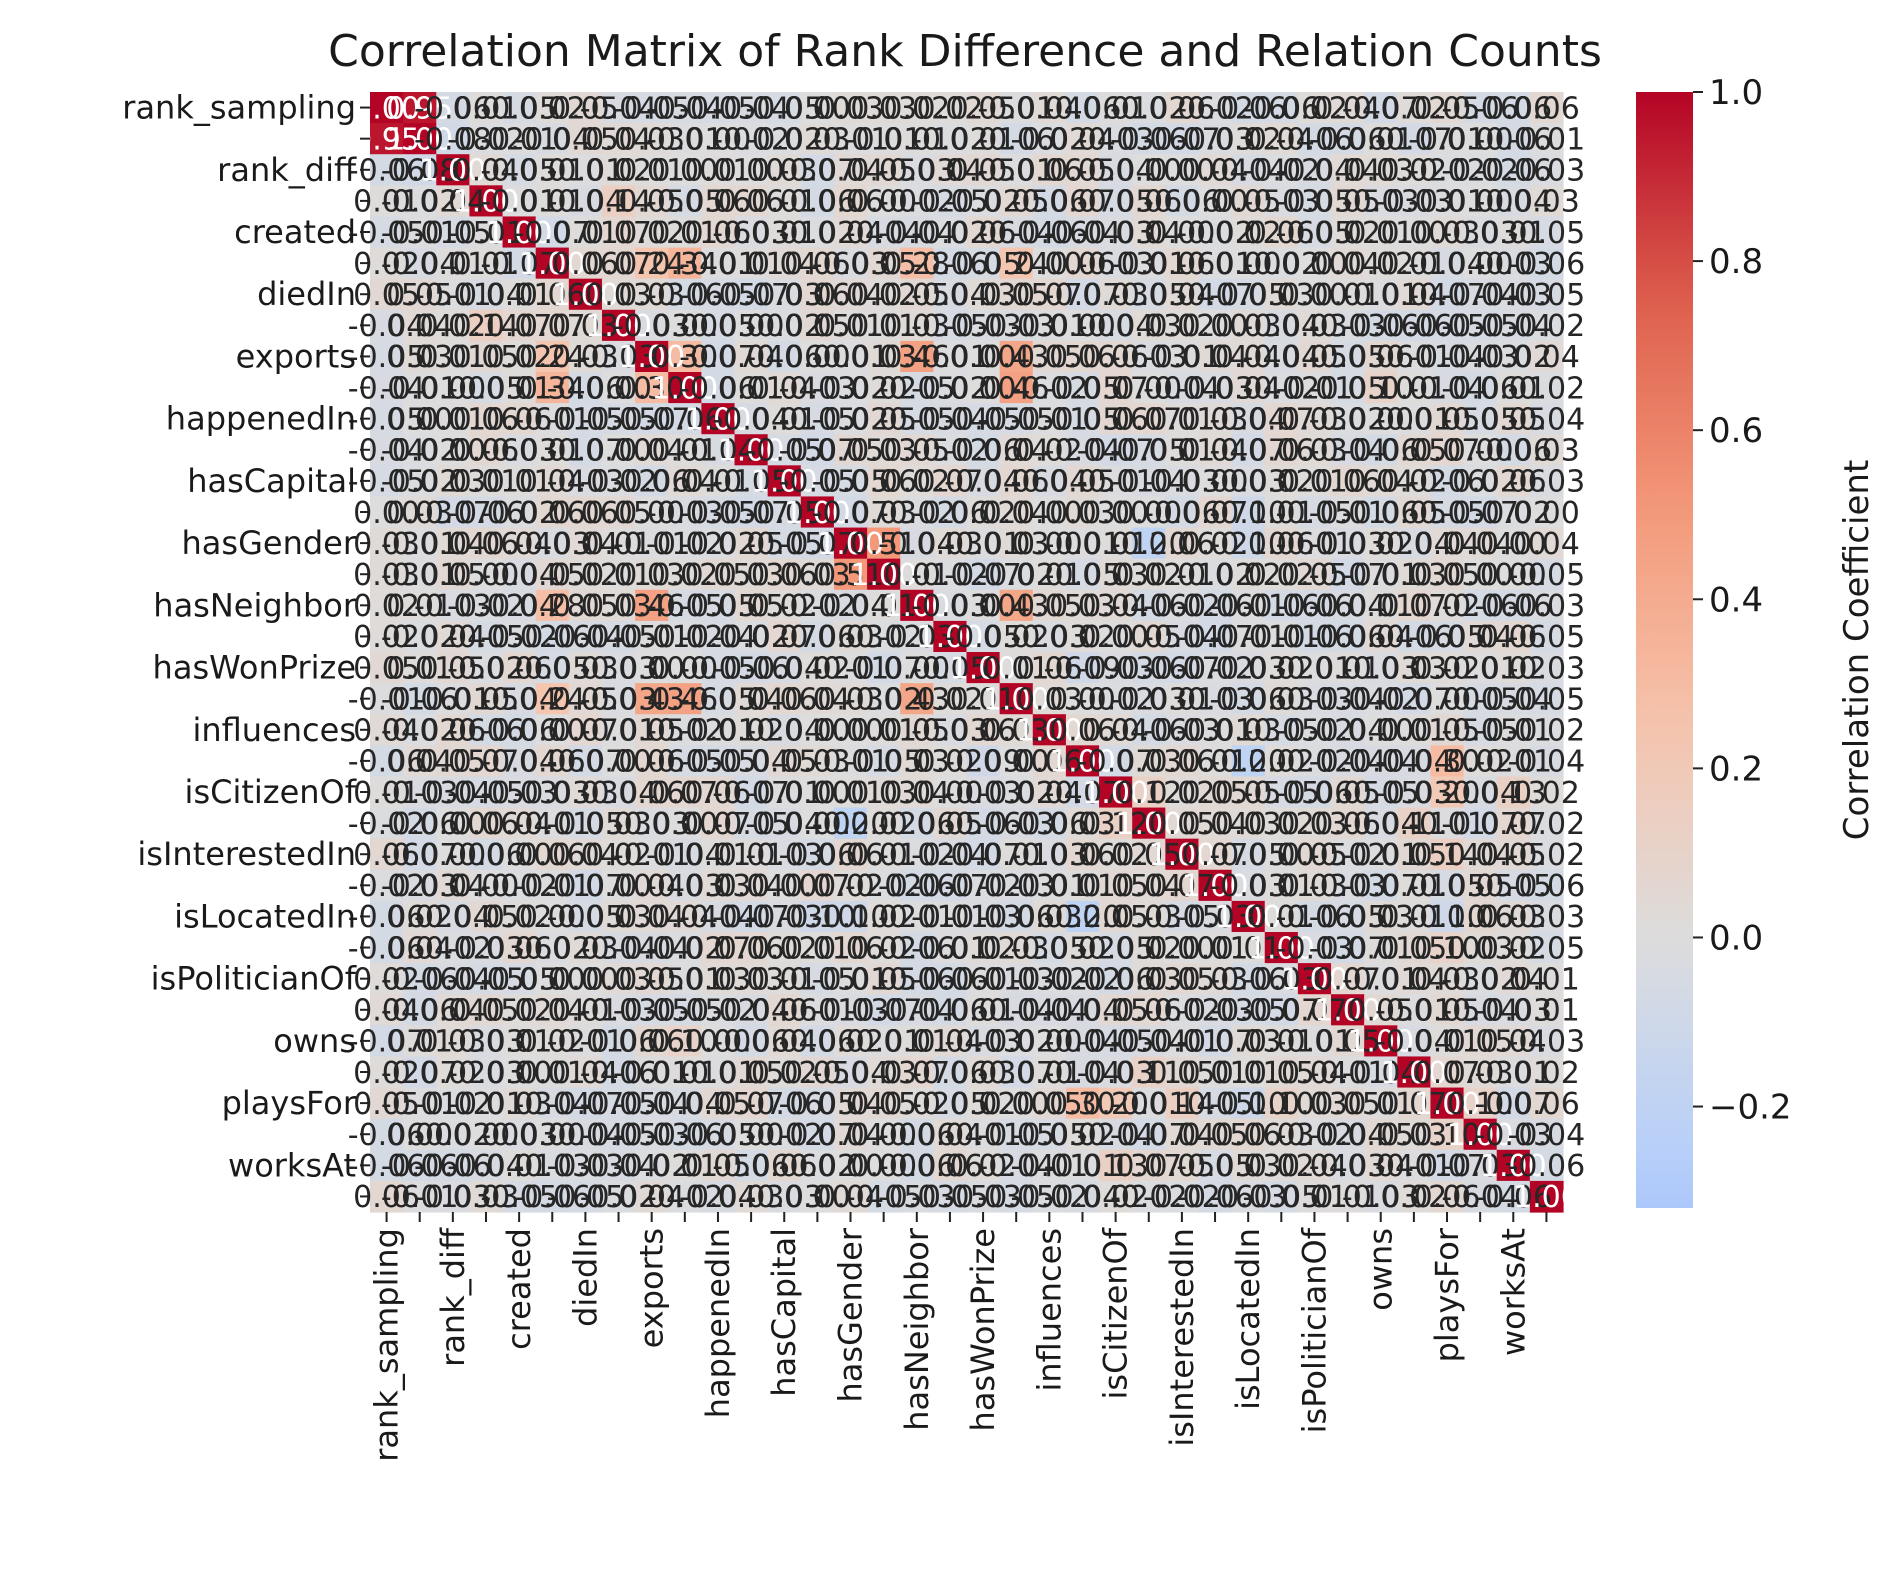 This screenshot has height=1569, width=1902. What do you see at coordinates (652, 1288) in the screenshot?
I see `x-tick-label: exports` at bounding box center [652, 1288].